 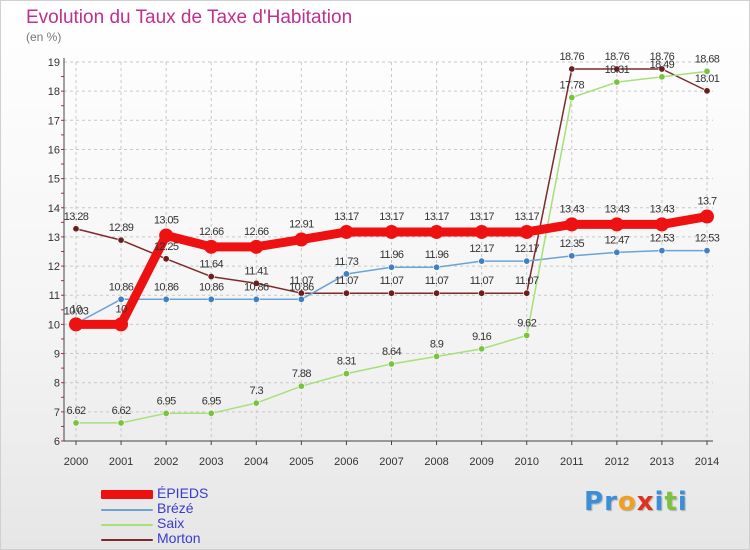 I want to click on data-label-epieds: 10, so click(x=76, y=309).